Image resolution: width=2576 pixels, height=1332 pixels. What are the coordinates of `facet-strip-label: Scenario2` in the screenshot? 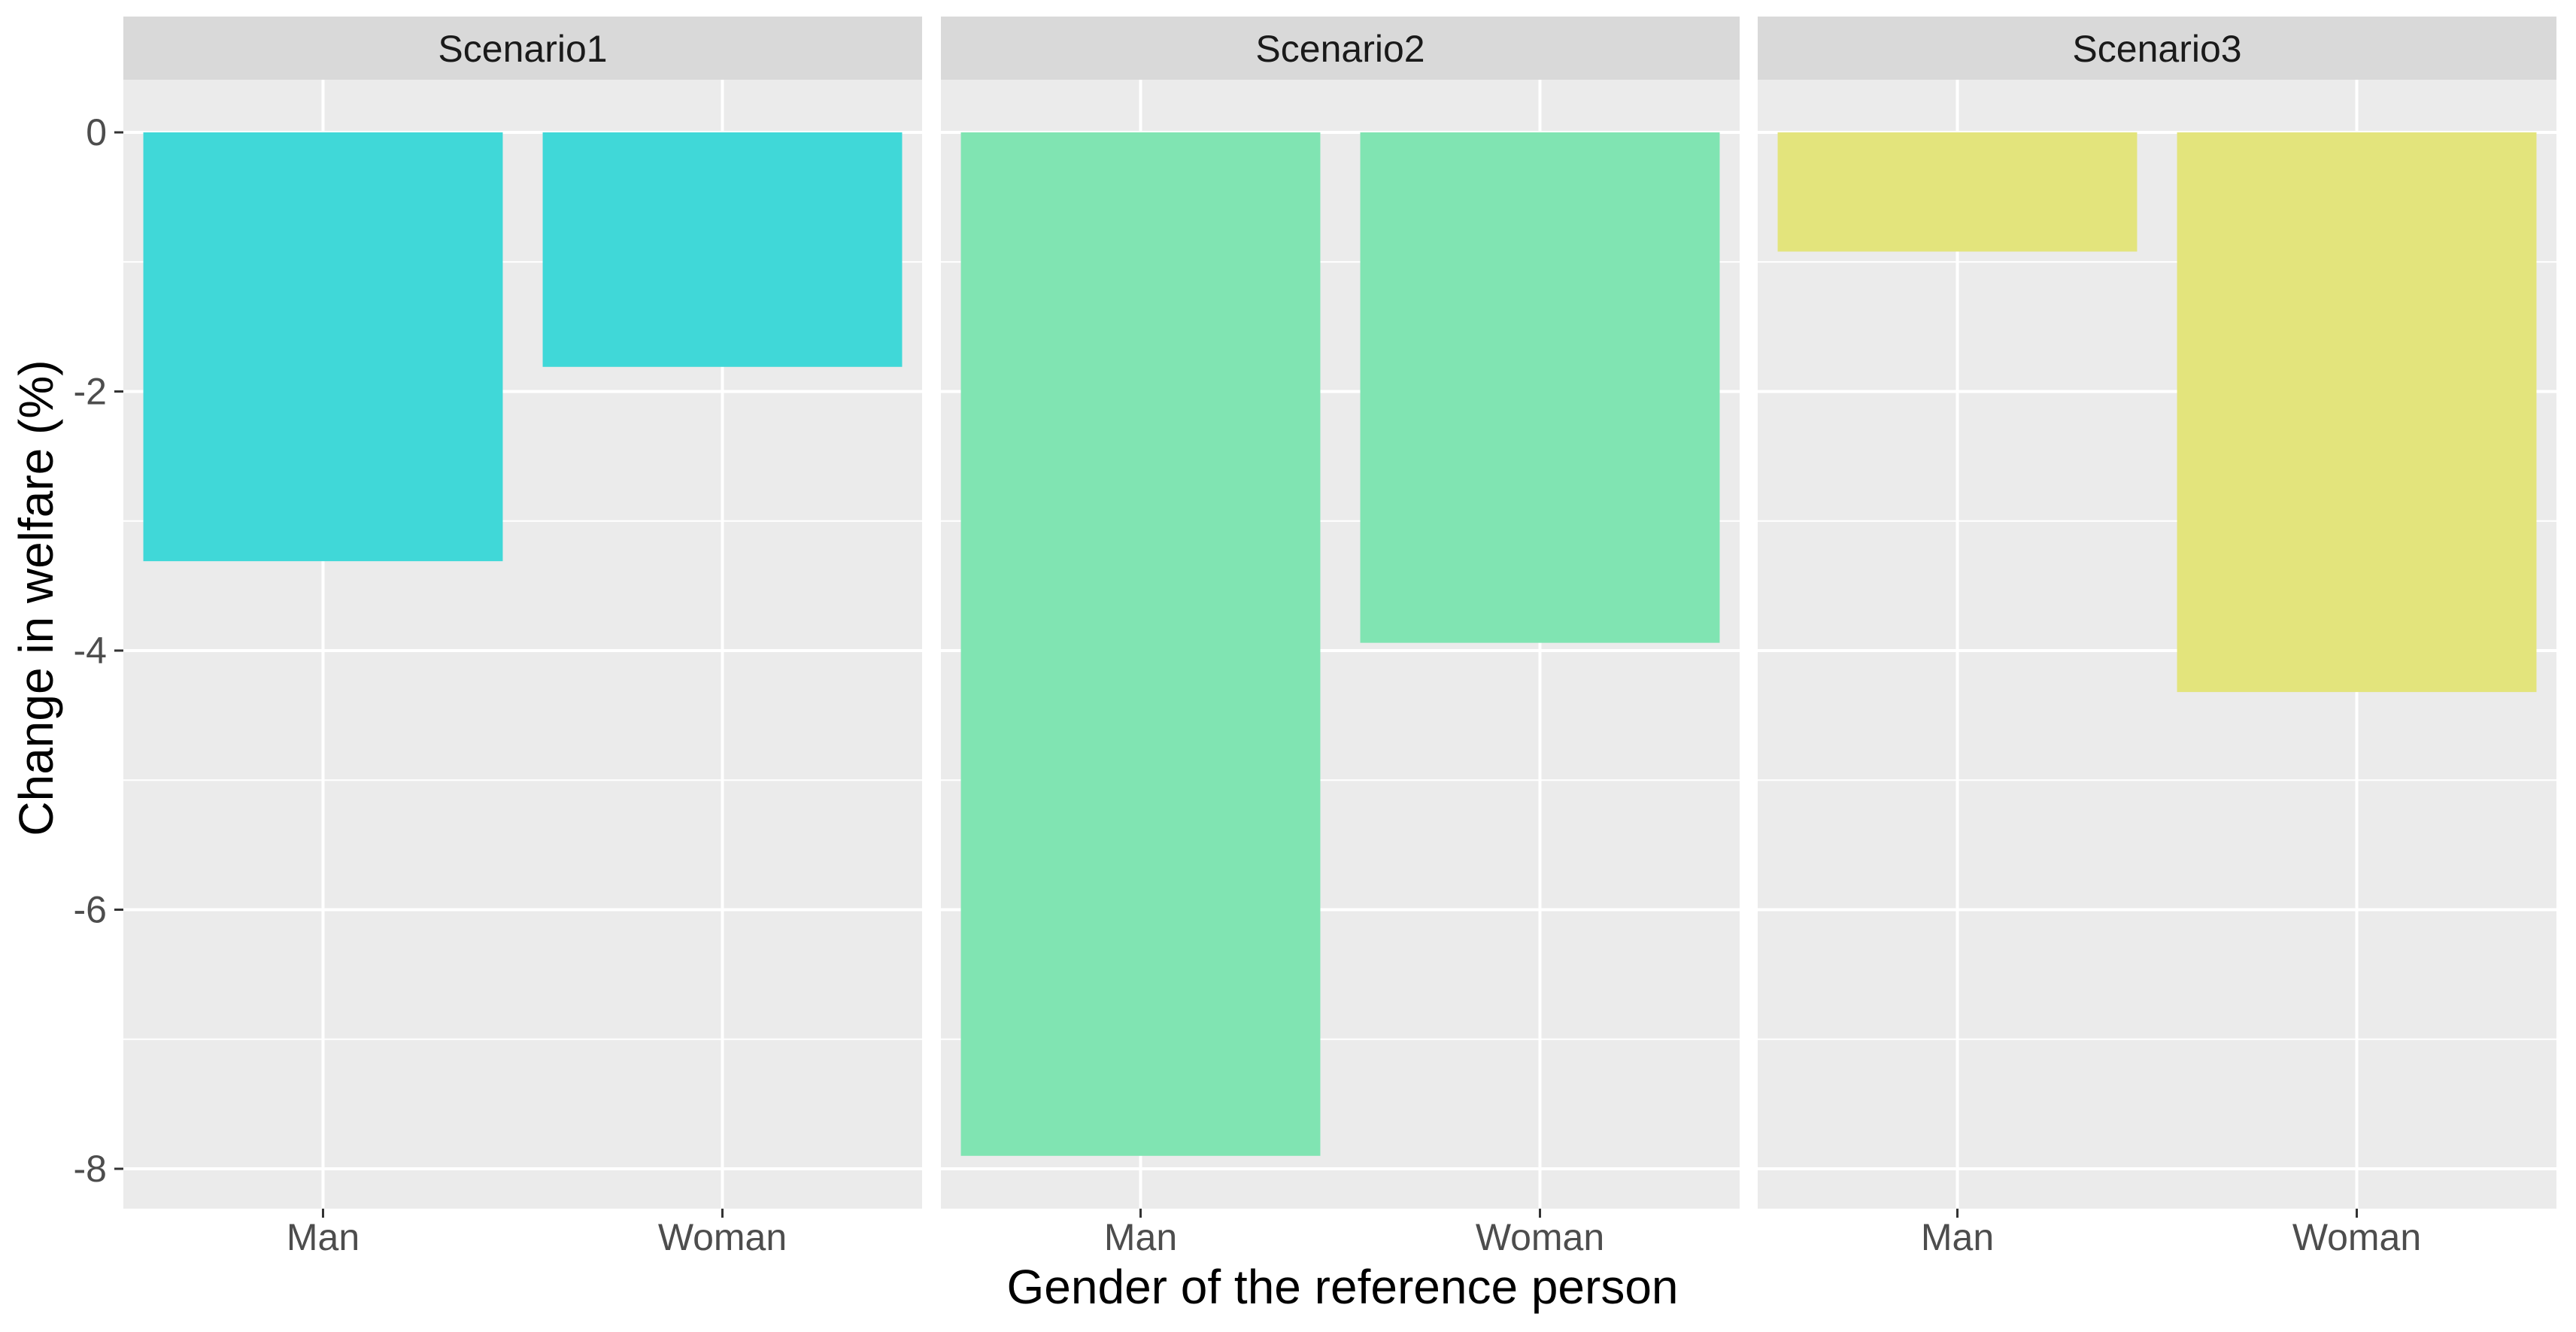 It's located at (1340, 49).